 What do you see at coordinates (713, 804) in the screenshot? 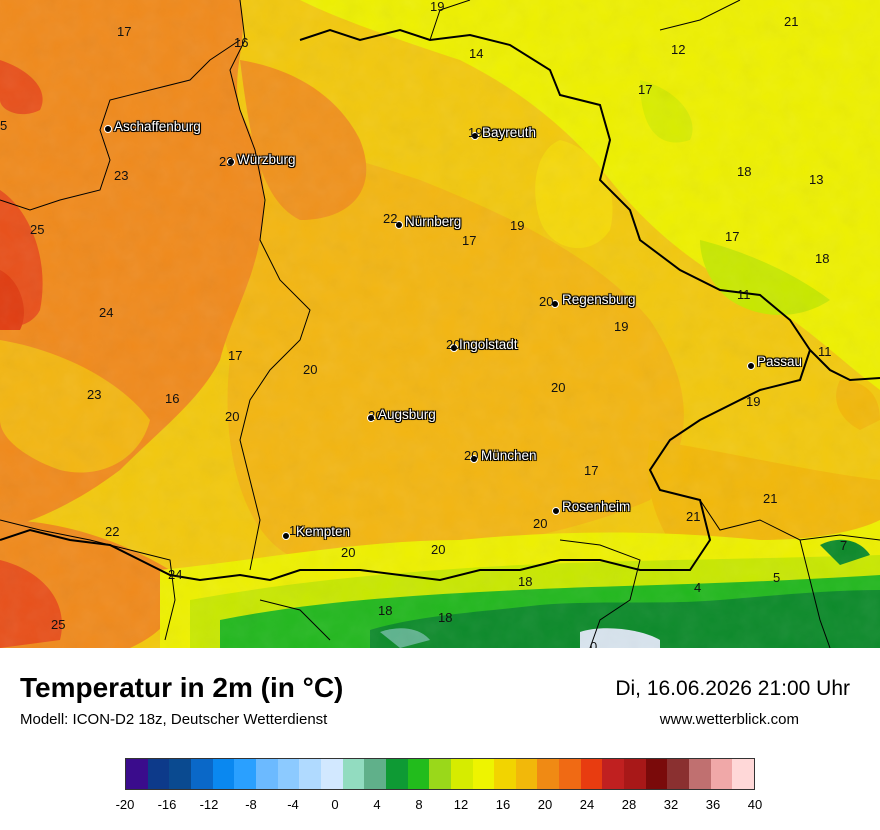
I see `legend-tick-label: 36` at bounding box center [713, 804].